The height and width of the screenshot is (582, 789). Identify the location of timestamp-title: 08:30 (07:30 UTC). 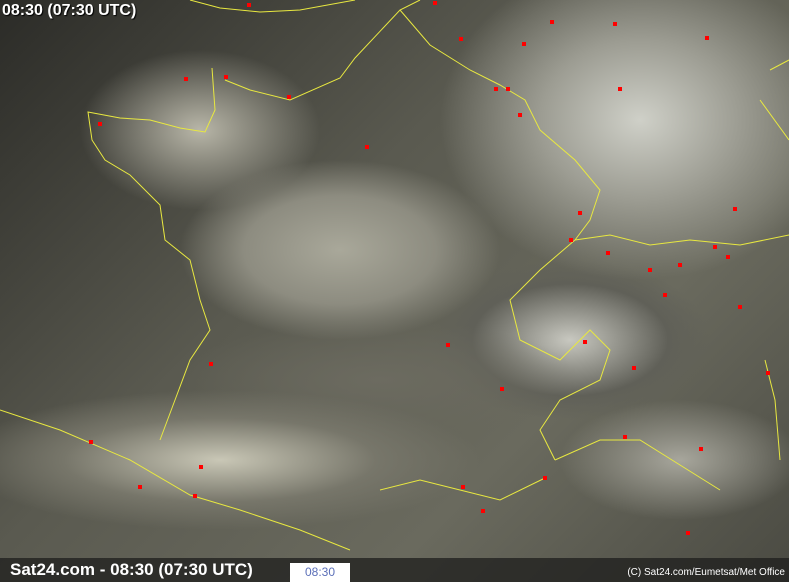
(69, 10).